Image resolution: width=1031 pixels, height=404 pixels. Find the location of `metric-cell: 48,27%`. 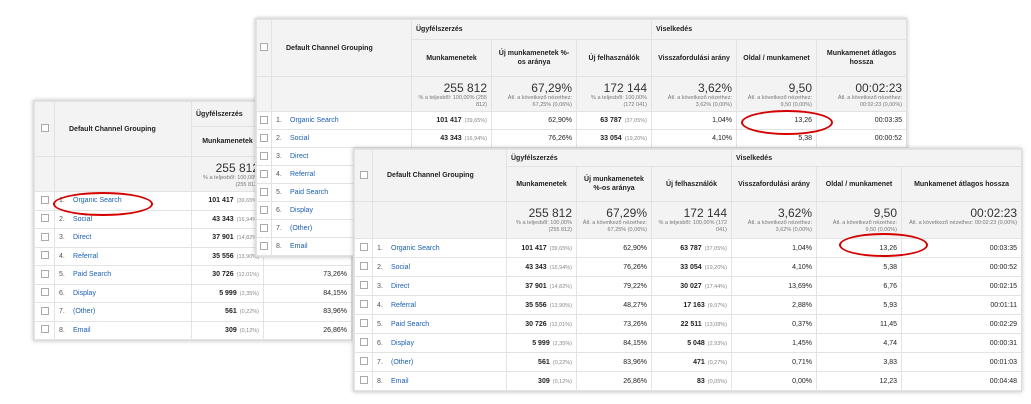

metric-cell: 48,27% is located at coordinates (614, 305).